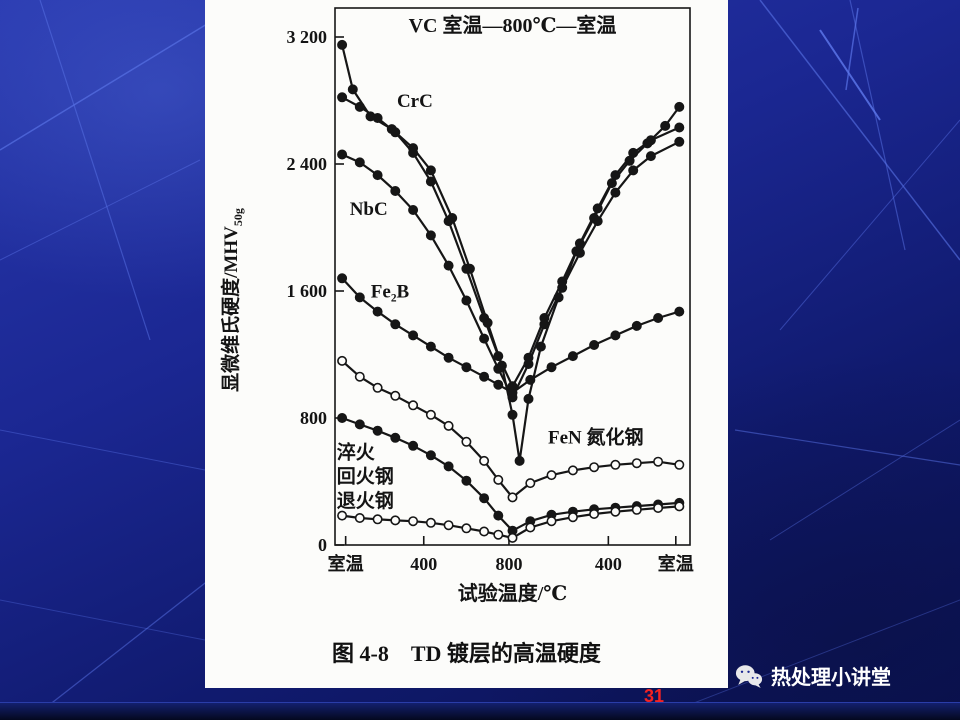  I want to click on footer-brand-label: 热处理小讲堂, so click(831, 678).